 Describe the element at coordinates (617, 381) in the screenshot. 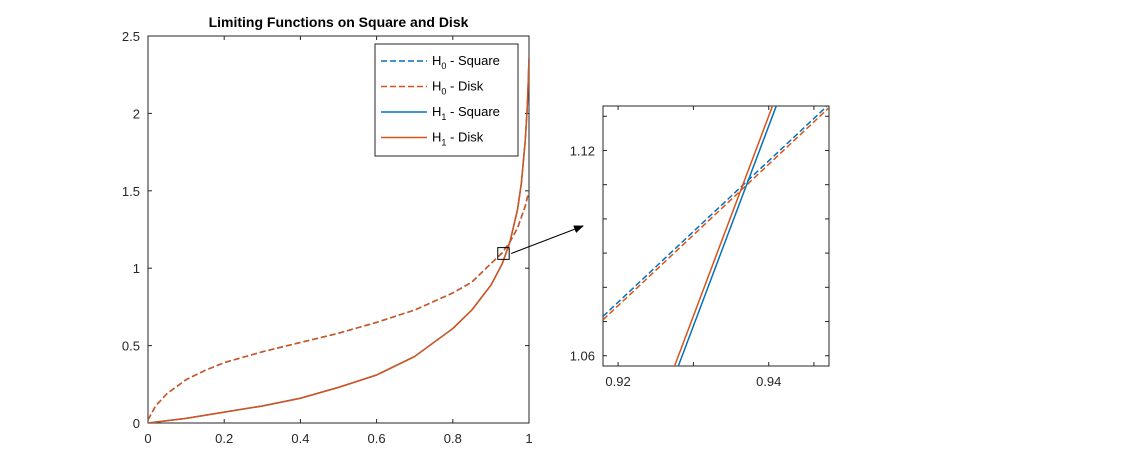

I see `x-tick-label: 0.92` at that location.